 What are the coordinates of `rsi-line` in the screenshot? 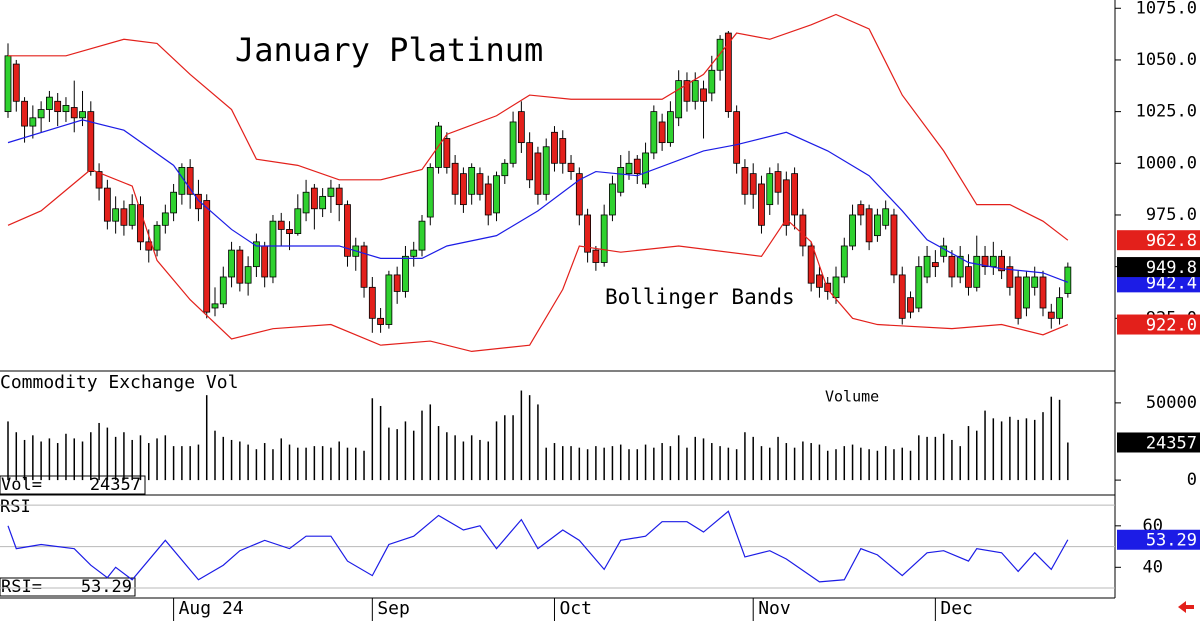 It's located at (538, 546).